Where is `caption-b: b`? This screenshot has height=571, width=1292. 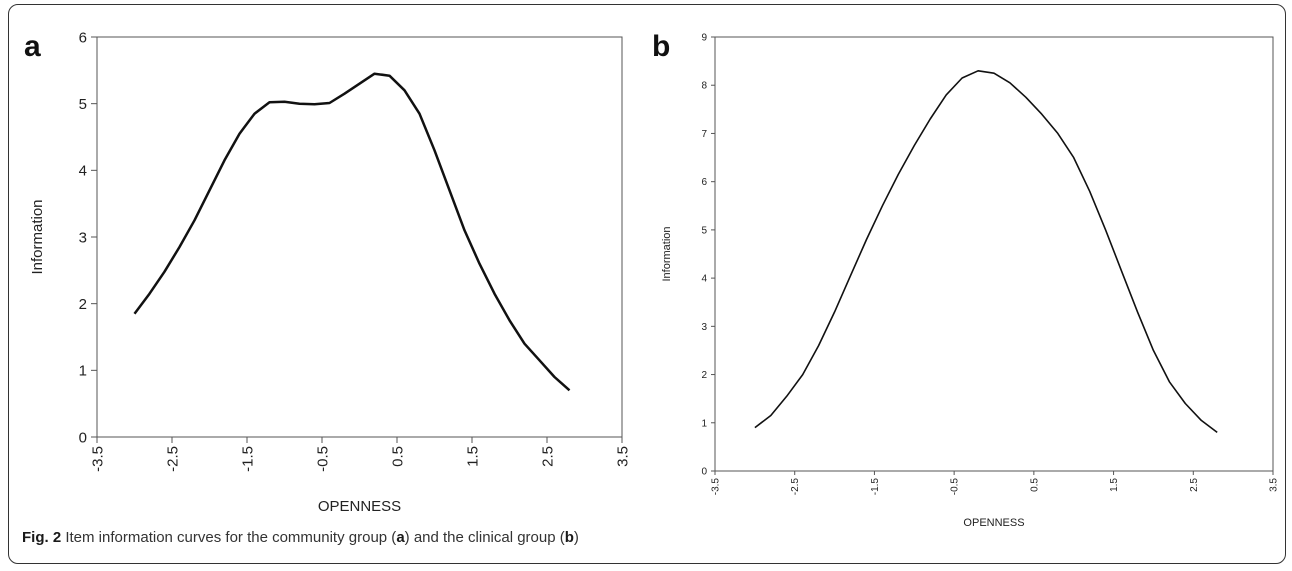
caption-b: b is located at coordinates (569, 537).